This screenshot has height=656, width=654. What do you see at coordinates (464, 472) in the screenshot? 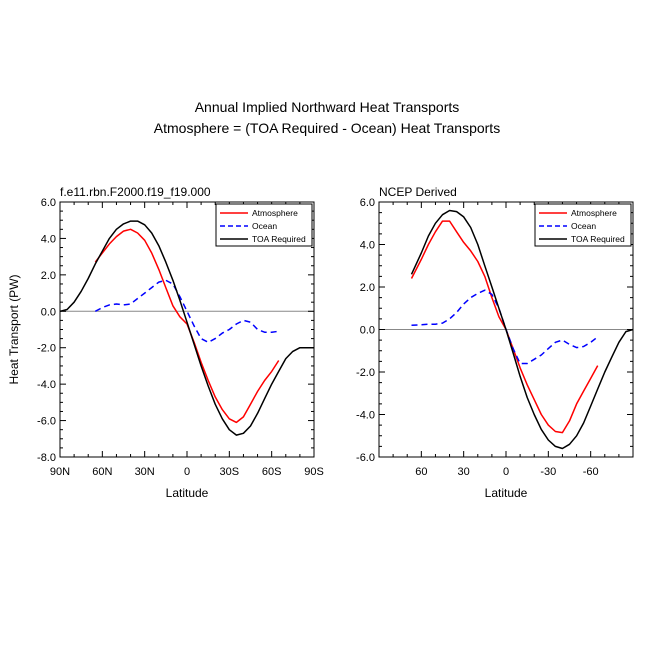
I see `x-tick-label: 30` at bounding box center [464, 472].